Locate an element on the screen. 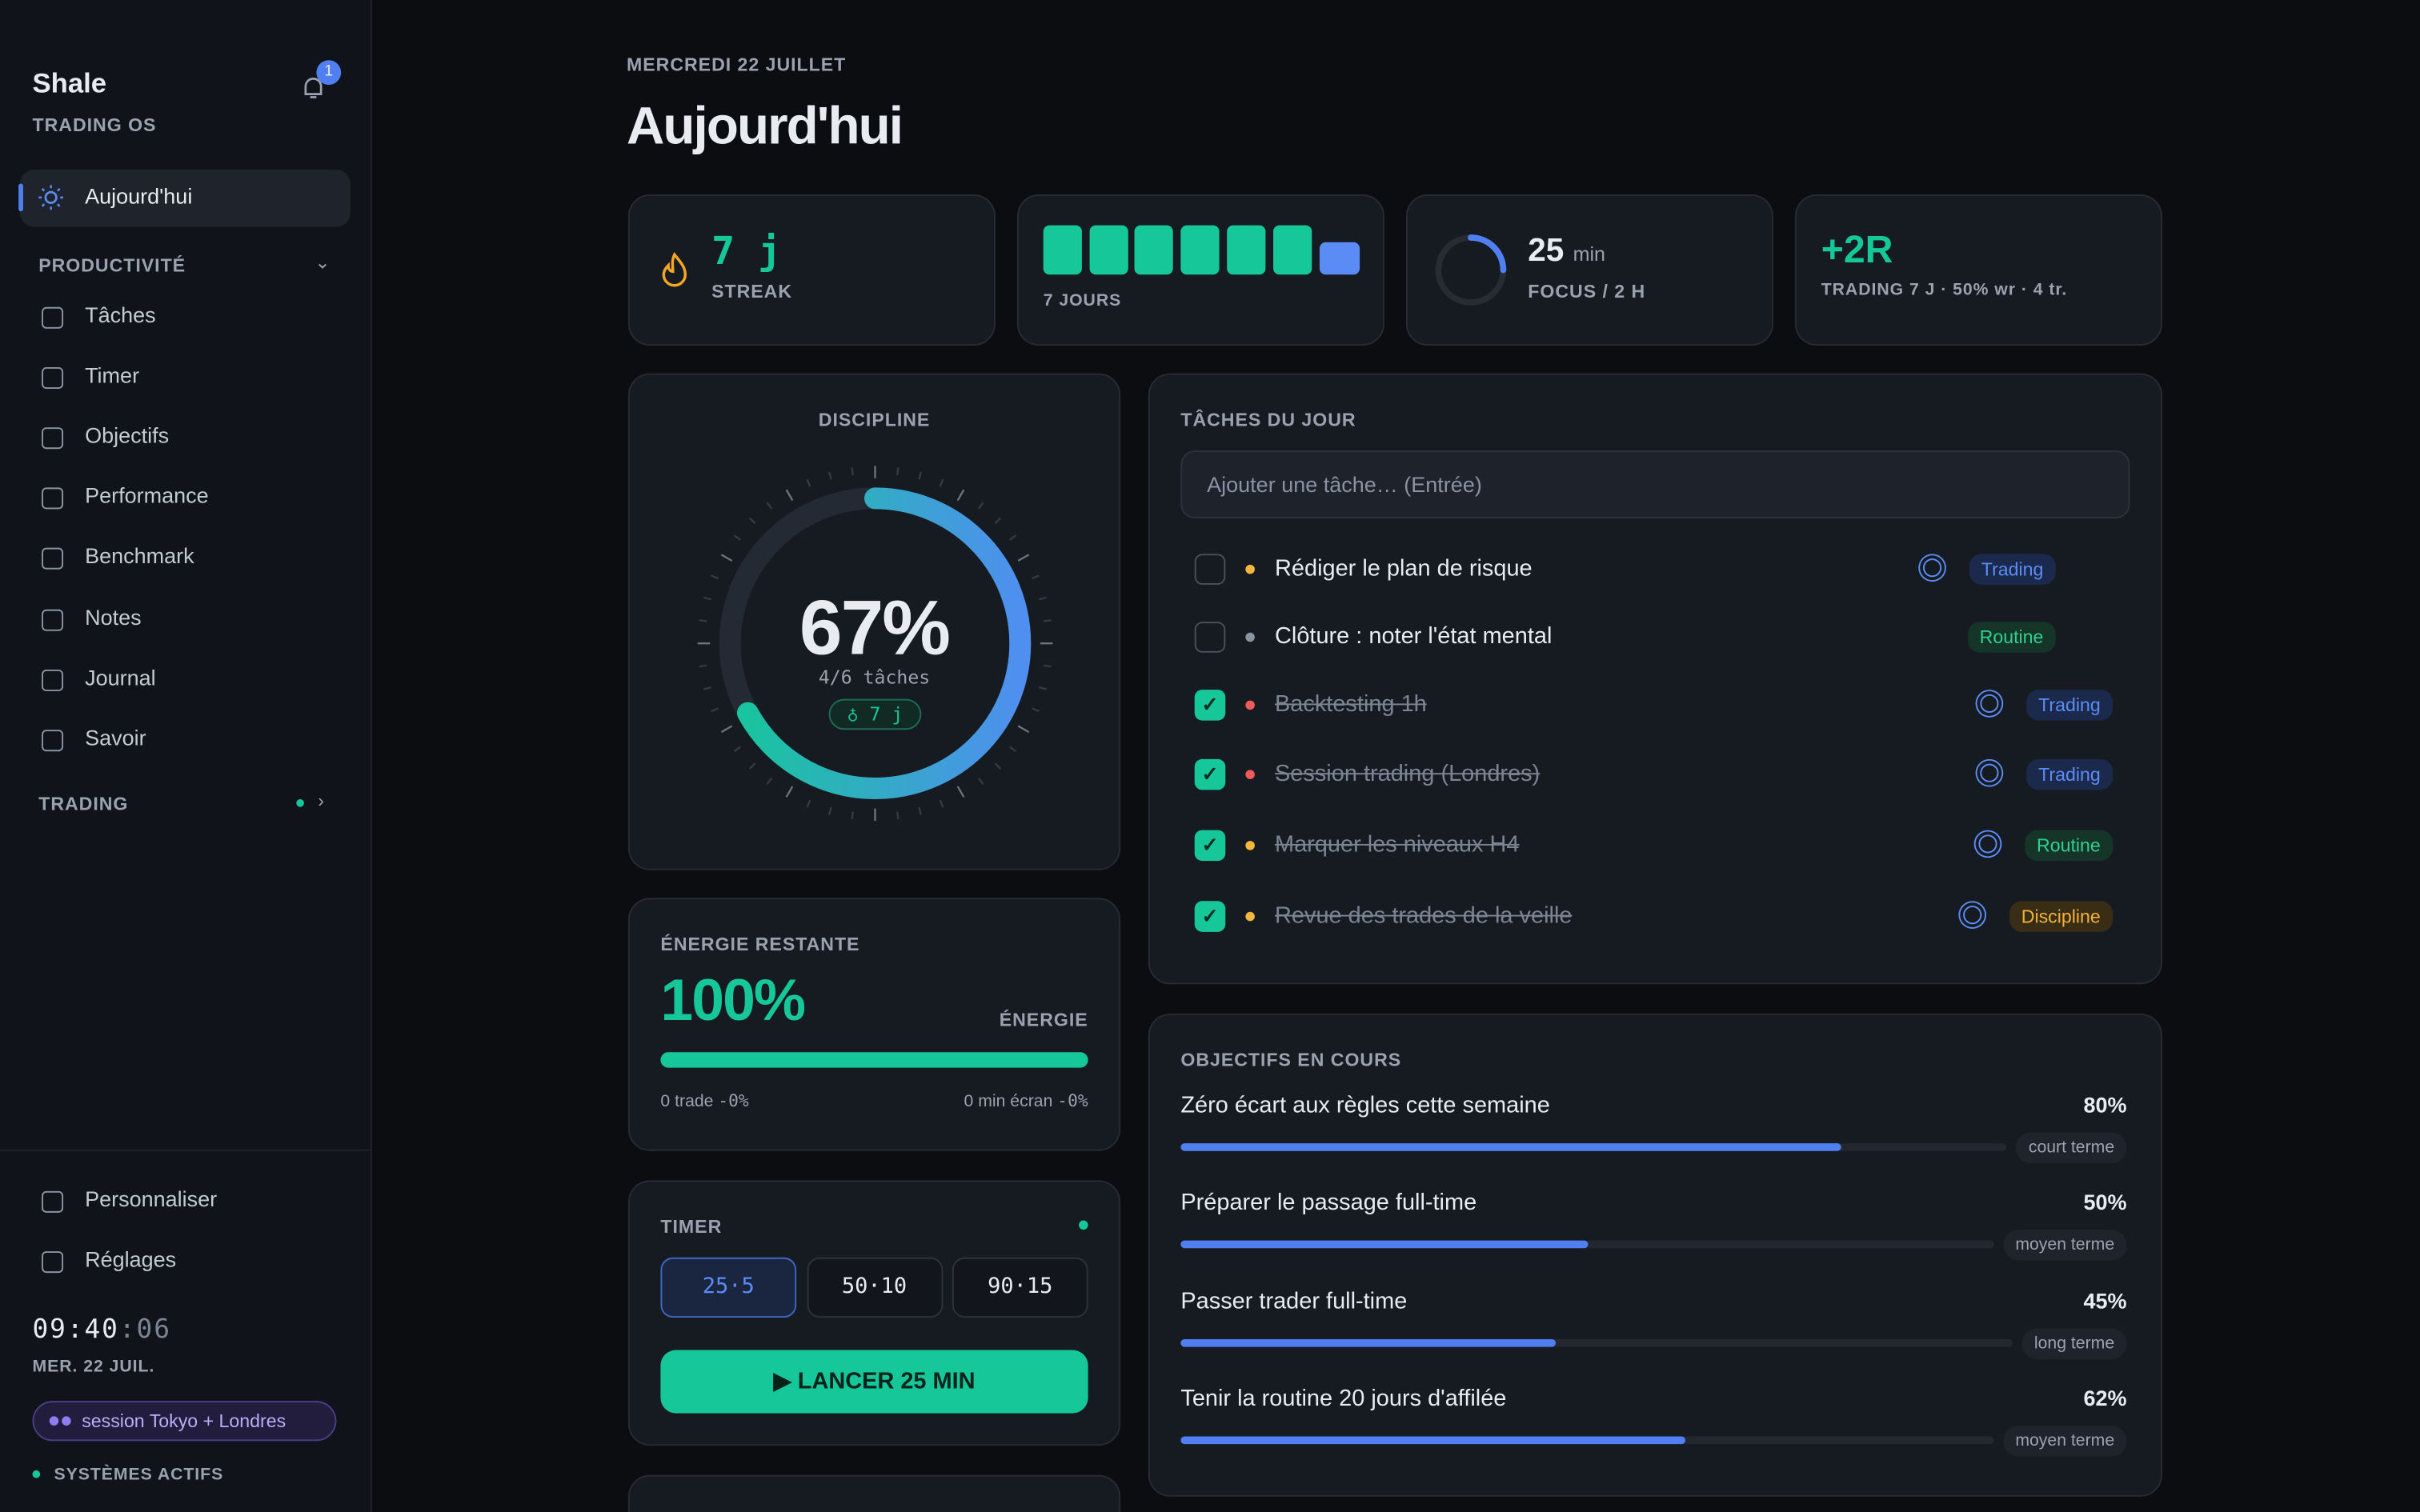  section-label: TRADING is located at coordinates (83, 804).